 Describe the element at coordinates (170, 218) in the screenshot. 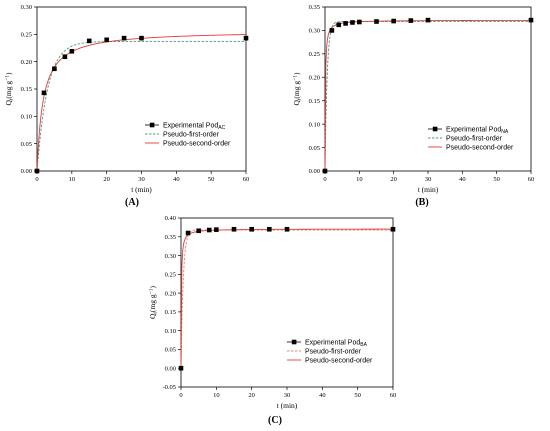

I see `y-tick-label: 0.40` at that location.